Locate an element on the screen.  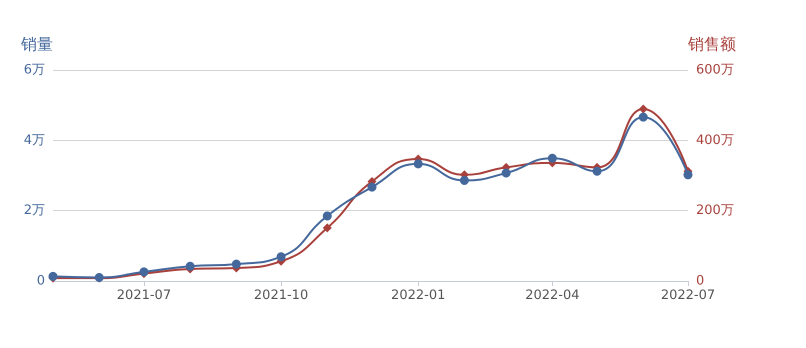
y2-tick-label: 200万 is located at coordinates (715, 210).